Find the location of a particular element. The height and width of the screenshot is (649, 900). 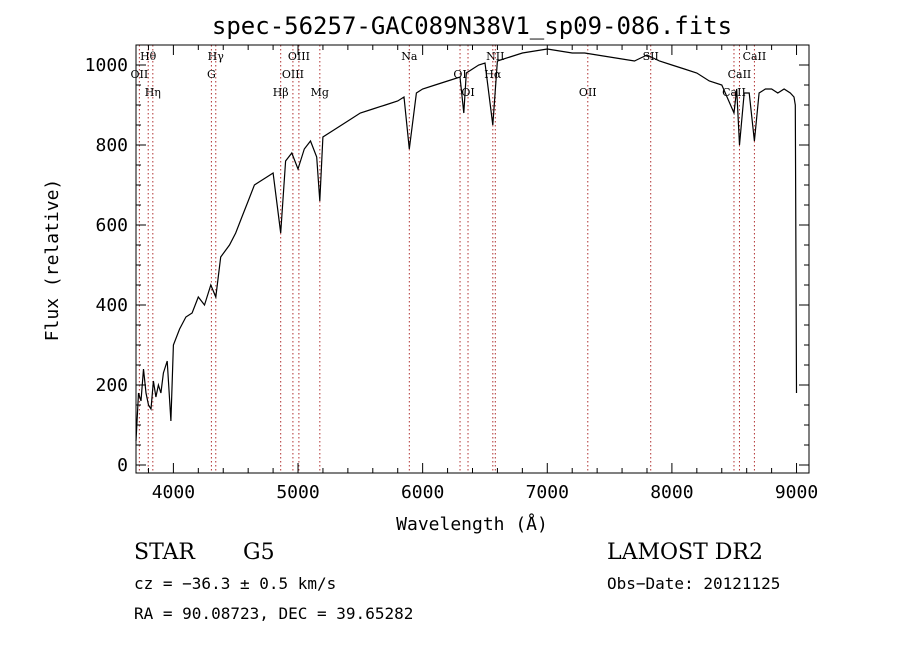

y-tick-label: 1000 is located at coordinates (106, 65).